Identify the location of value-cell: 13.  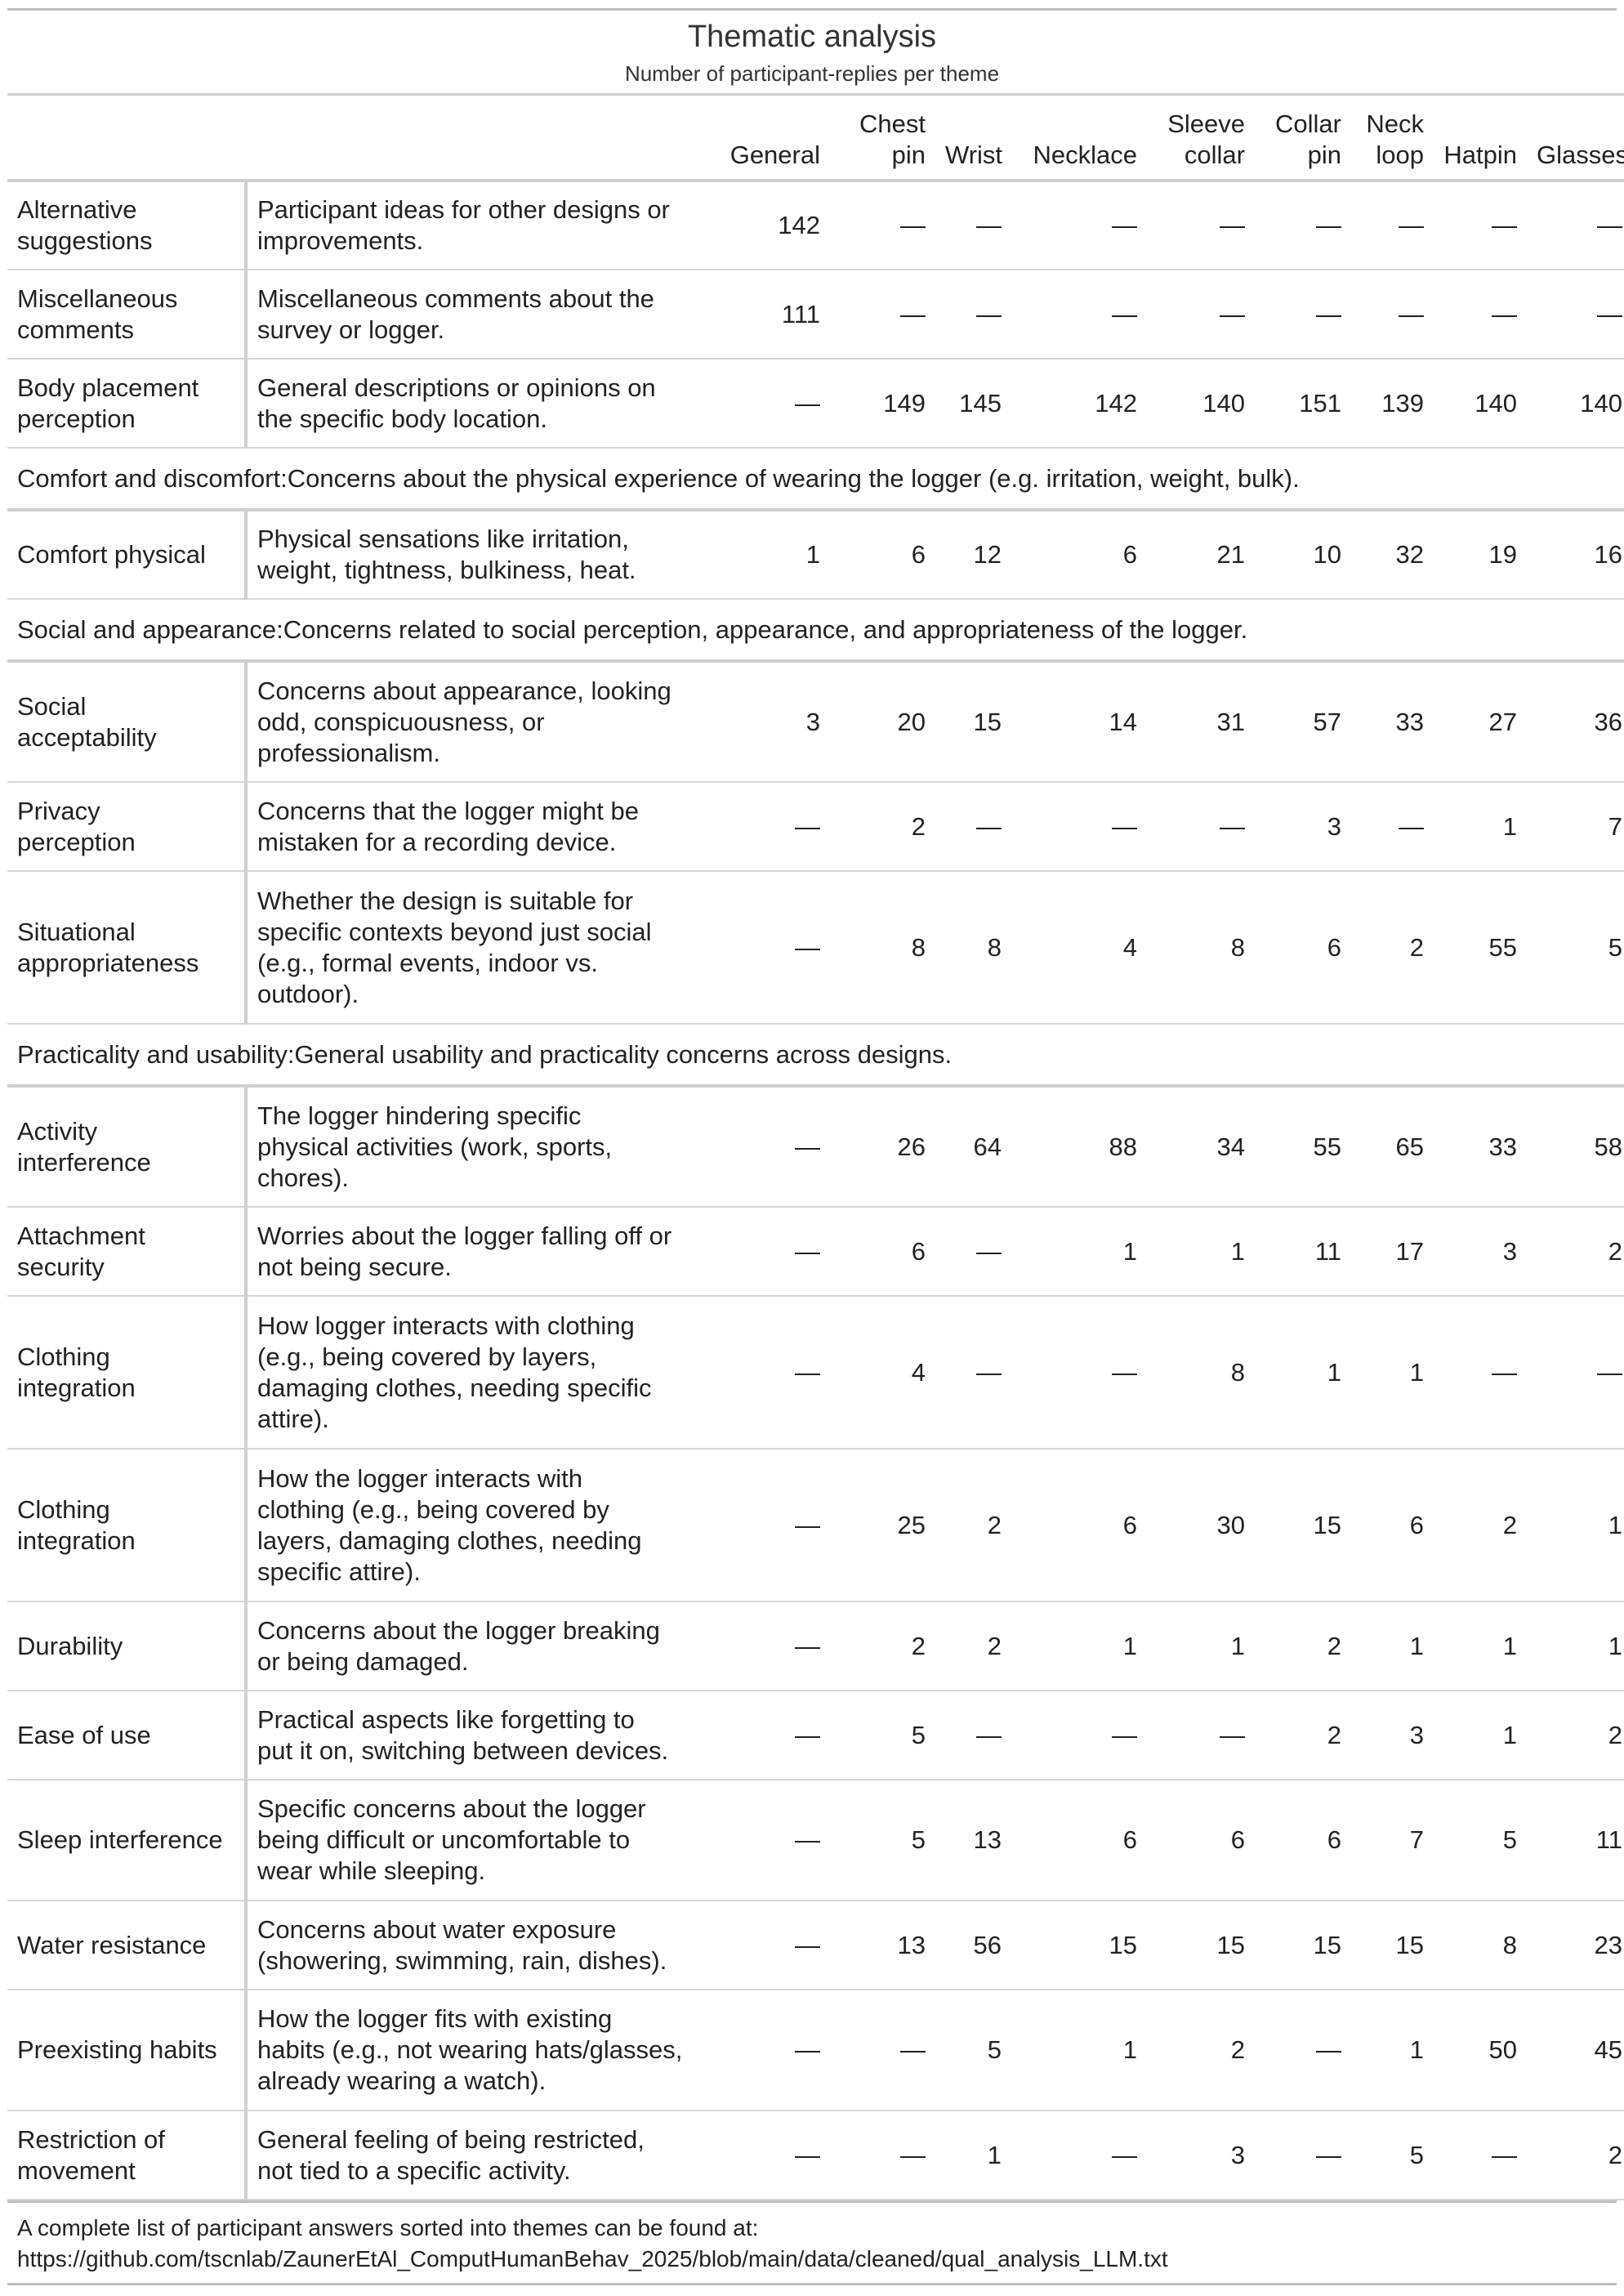
(973, 1840).